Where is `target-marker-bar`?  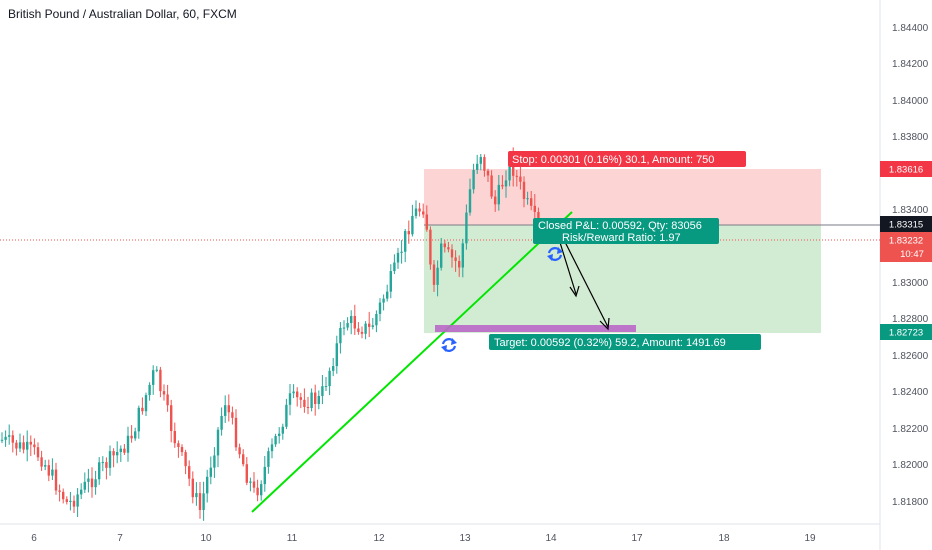 target-marker-bar is located at coordinates (535, 328).